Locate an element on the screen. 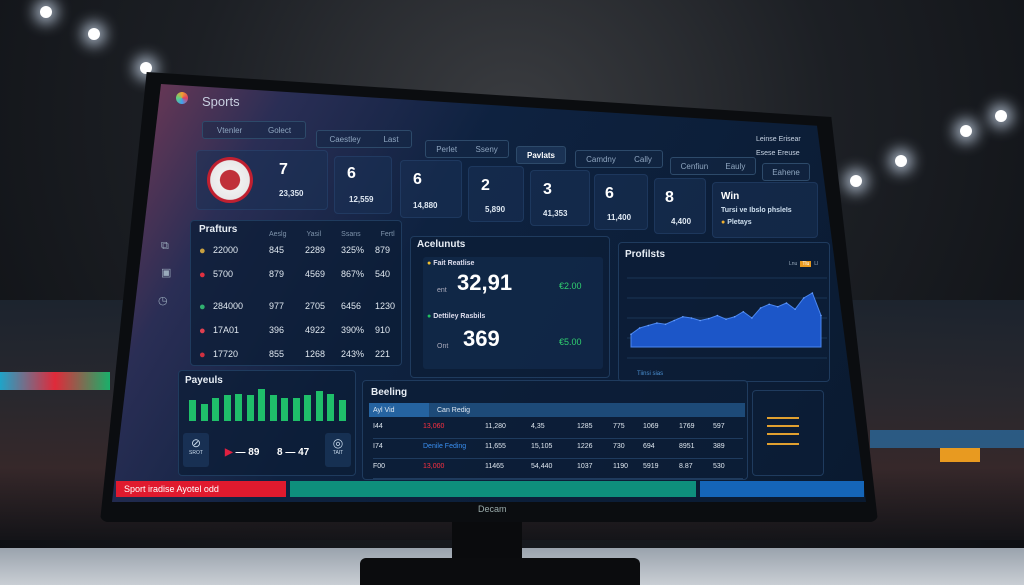 The height and width of the screenshot is (585, 1024). fixture-cell: 540 is located at coordinates (383, 274).